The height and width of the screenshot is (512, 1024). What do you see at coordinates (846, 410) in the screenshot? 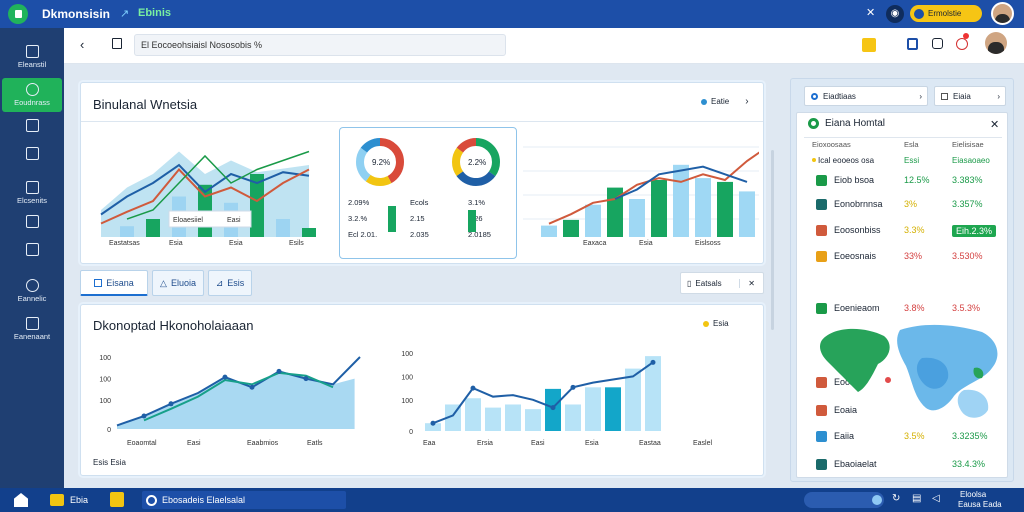
I see `row-name: Eoaia` at bounding box center [846, 410].